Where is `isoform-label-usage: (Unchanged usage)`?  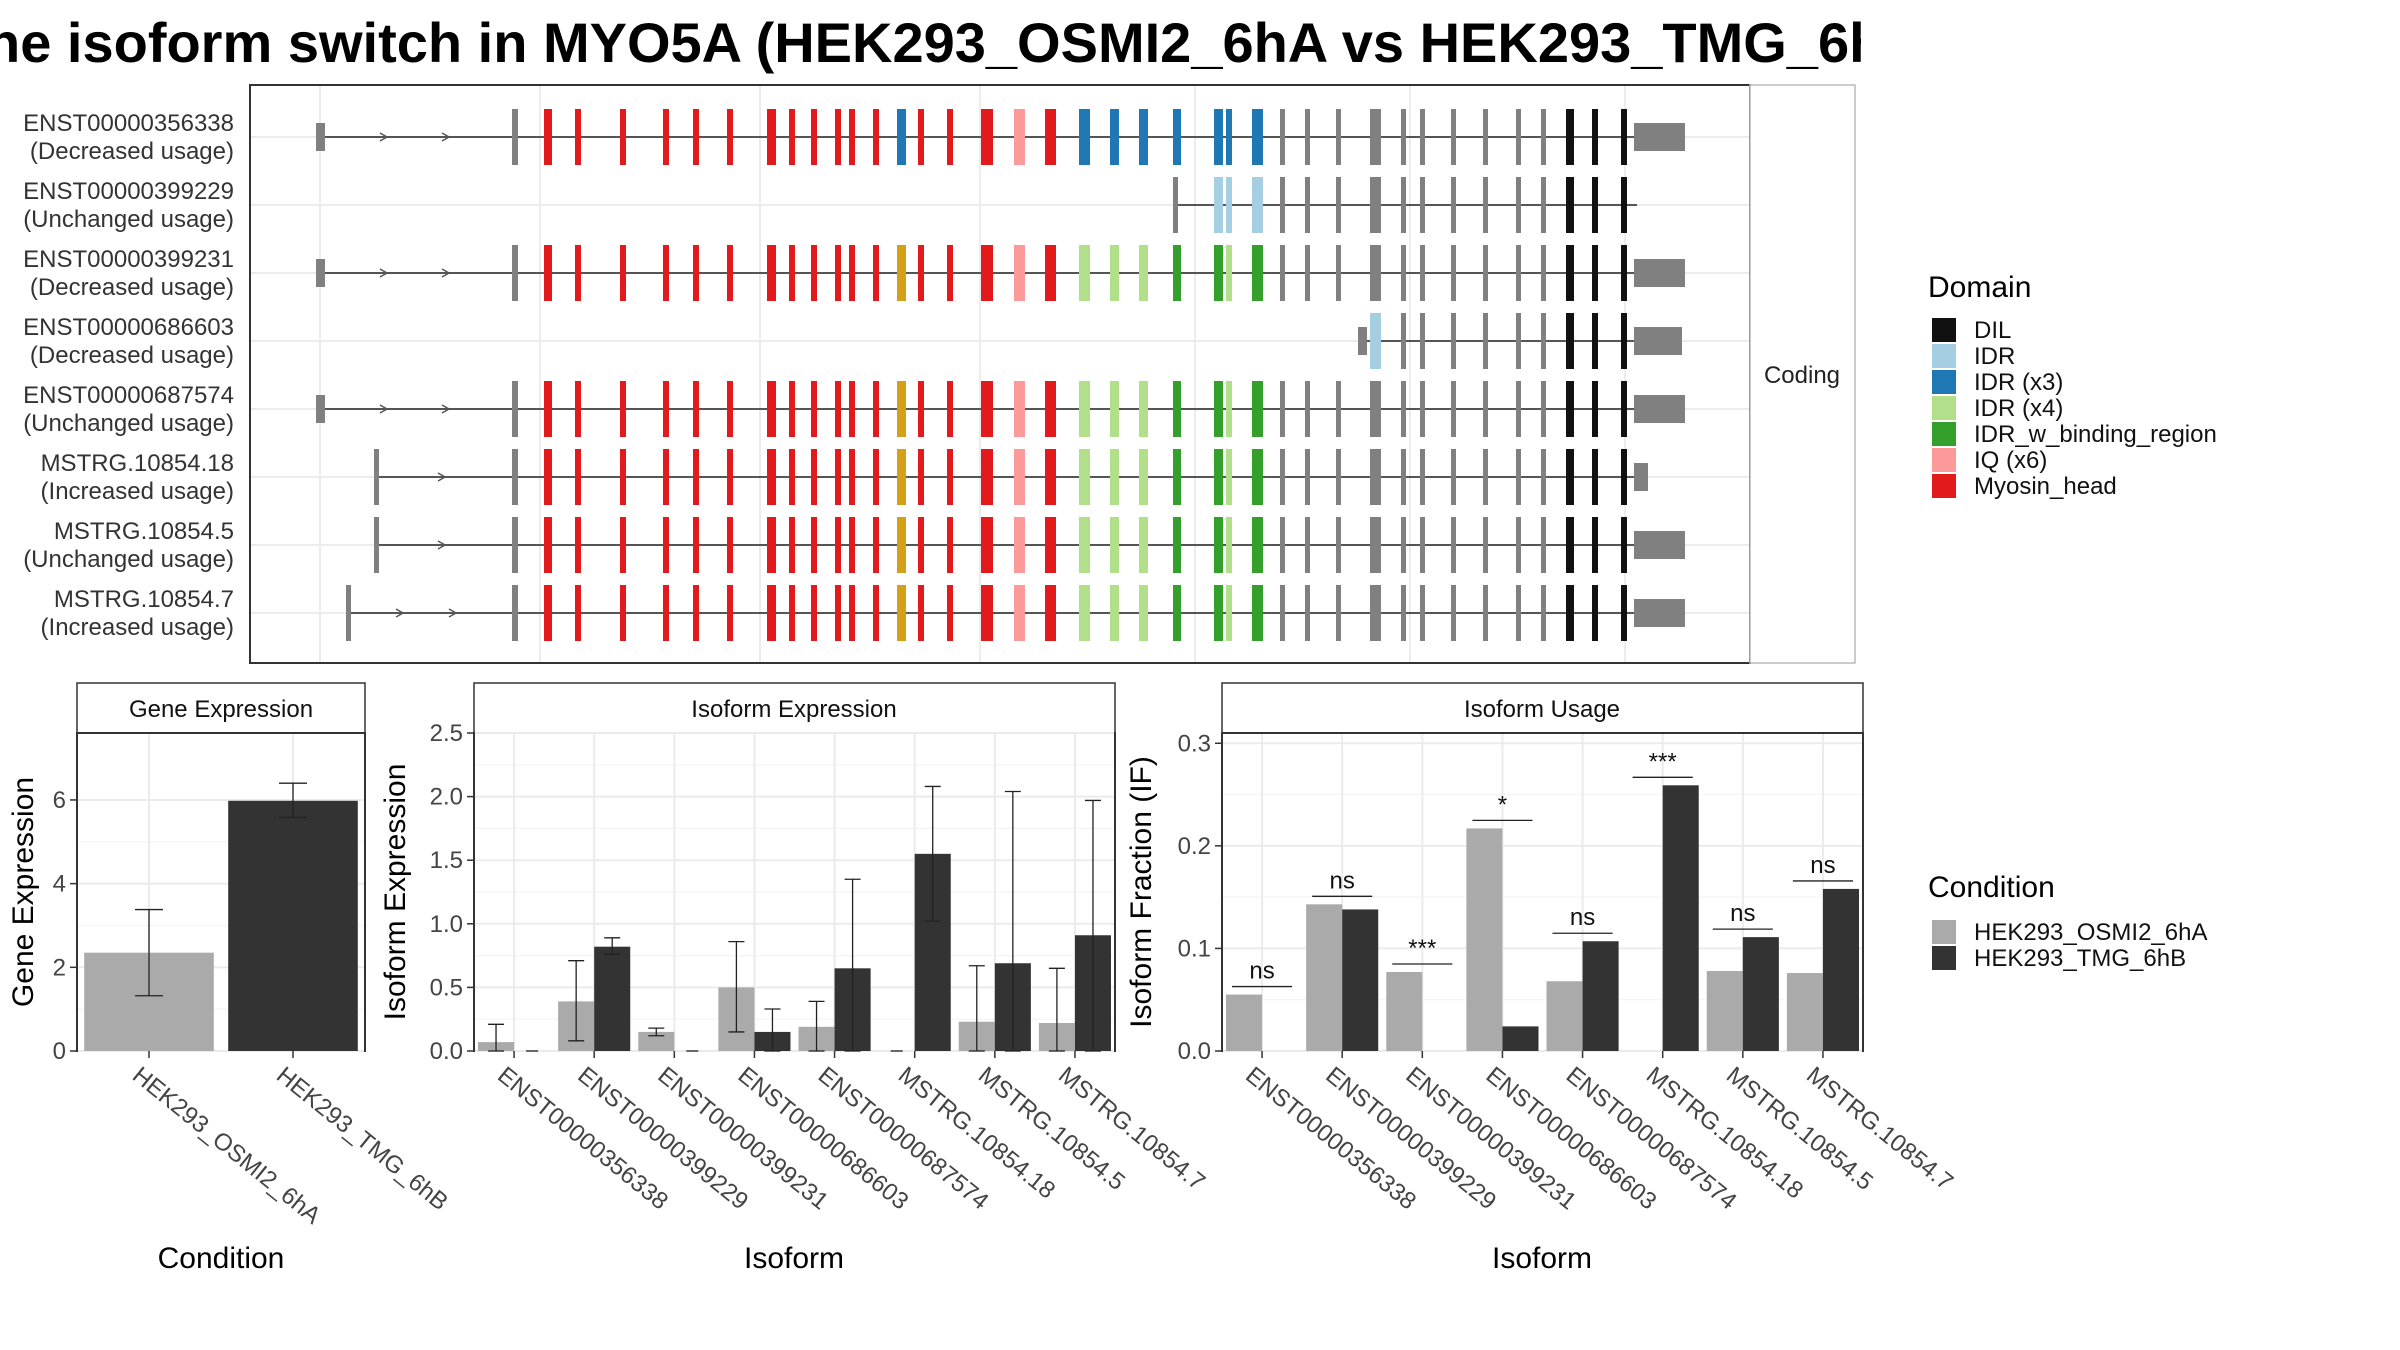
isoform-label-usage: (Unchanged usage) is located at coordinates (128, 219).